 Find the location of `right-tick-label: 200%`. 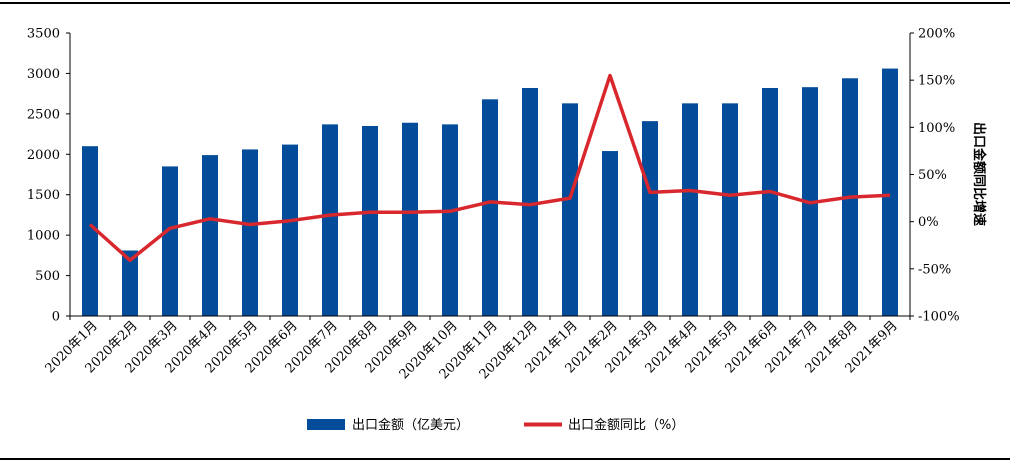

right-tick-label: 200% is located at coordinates (936, 34).